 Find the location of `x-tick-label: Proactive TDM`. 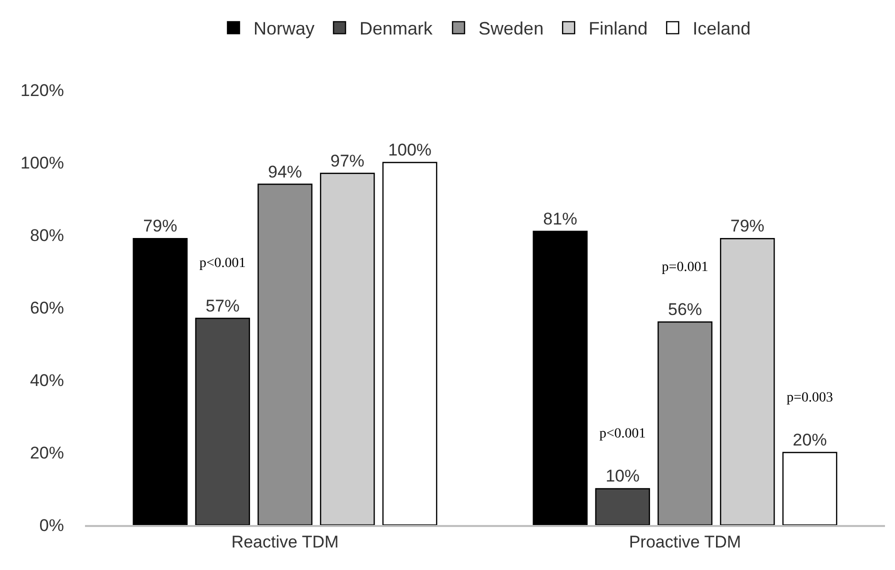

x-tick-label: Proactive TDM is located at coordinates (685, 542).